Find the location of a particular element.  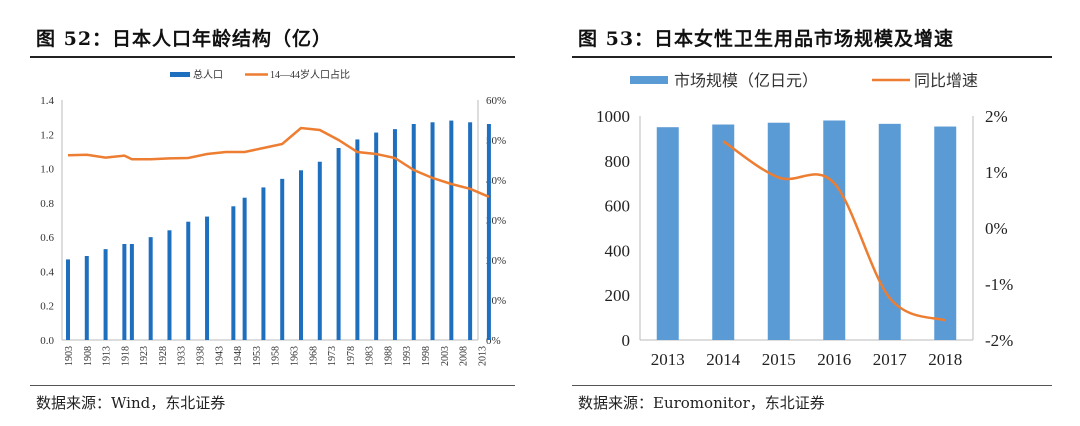

y-left-tick-label: 0.0 is located at coordinates (47, 341).